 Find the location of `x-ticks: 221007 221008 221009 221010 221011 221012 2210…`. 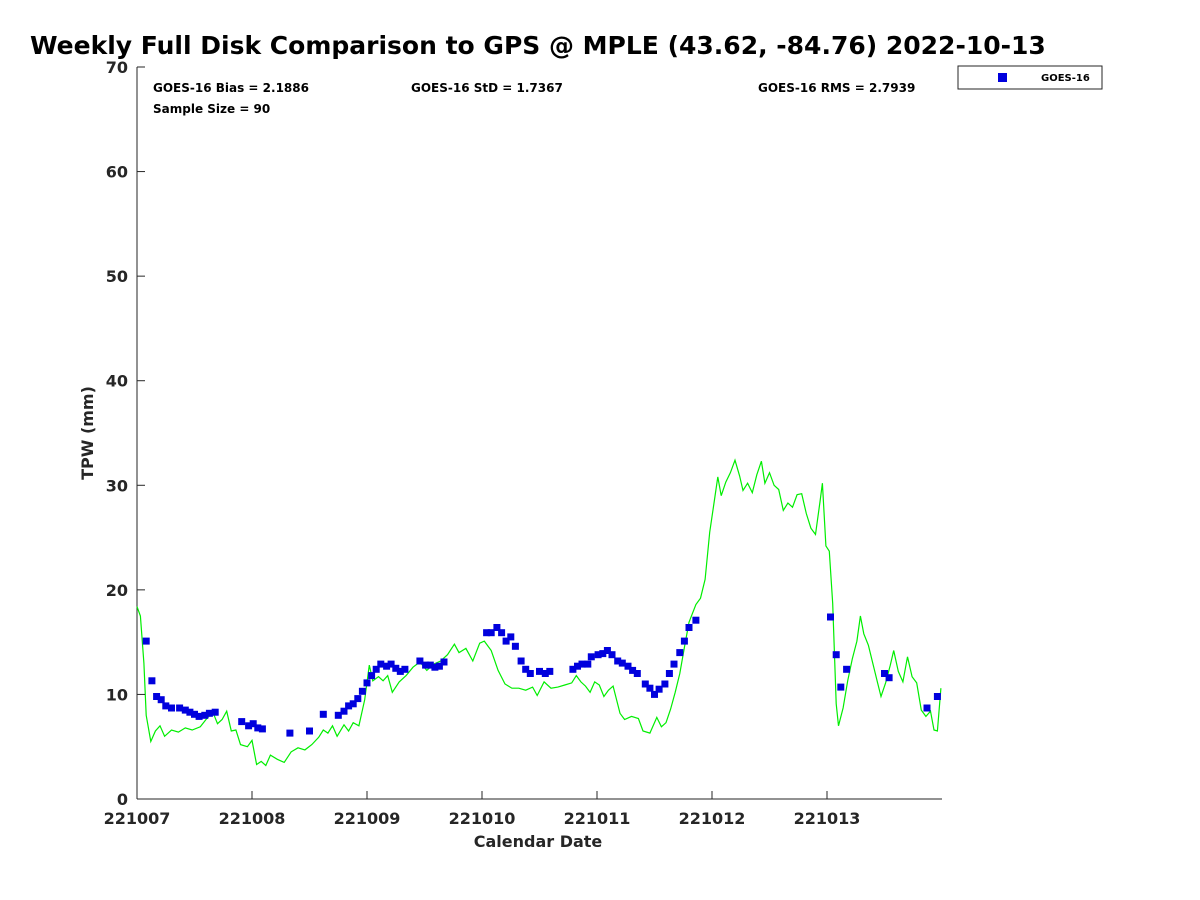

x-ticks: 221007 221008 221009 221010 221011 221012 2210… is located at coordinates (482, 809).